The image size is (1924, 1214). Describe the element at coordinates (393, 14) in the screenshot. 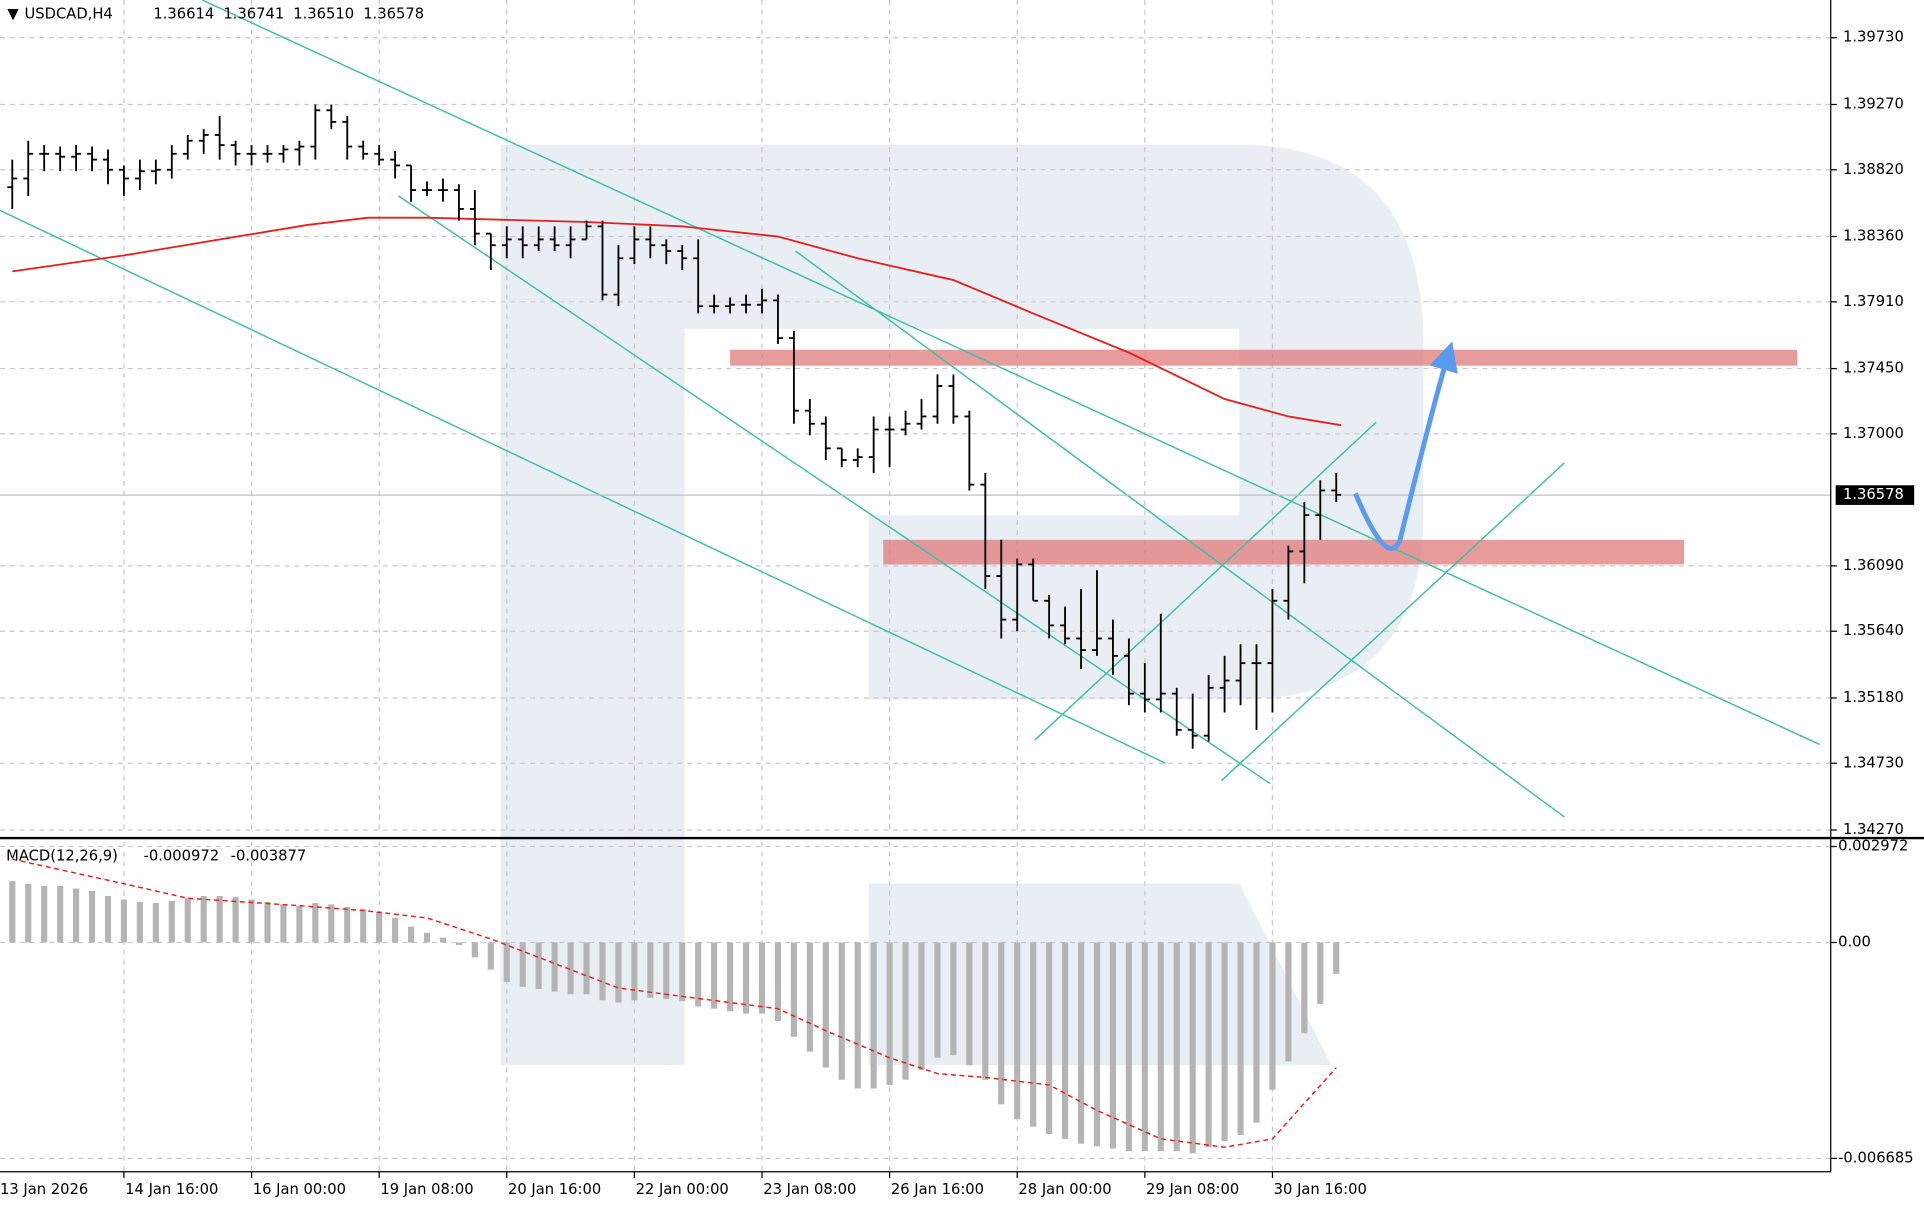

I see `ohlc-close: 1.36578` at that location.